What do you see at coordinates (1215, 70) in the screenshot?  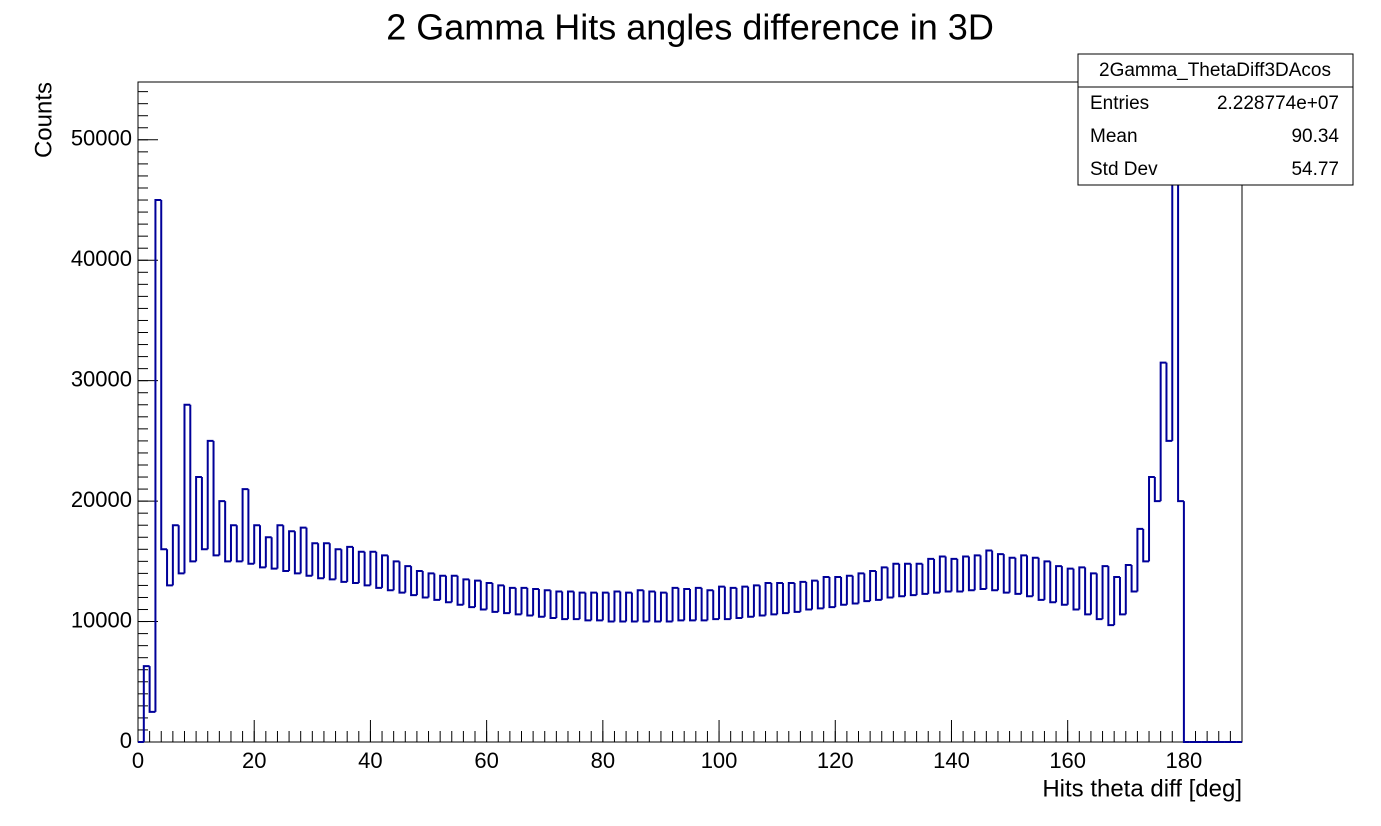 I see `stats-title: 2Gamma_ThetaDiff3DAcos` at bounding box center [1215, 70].